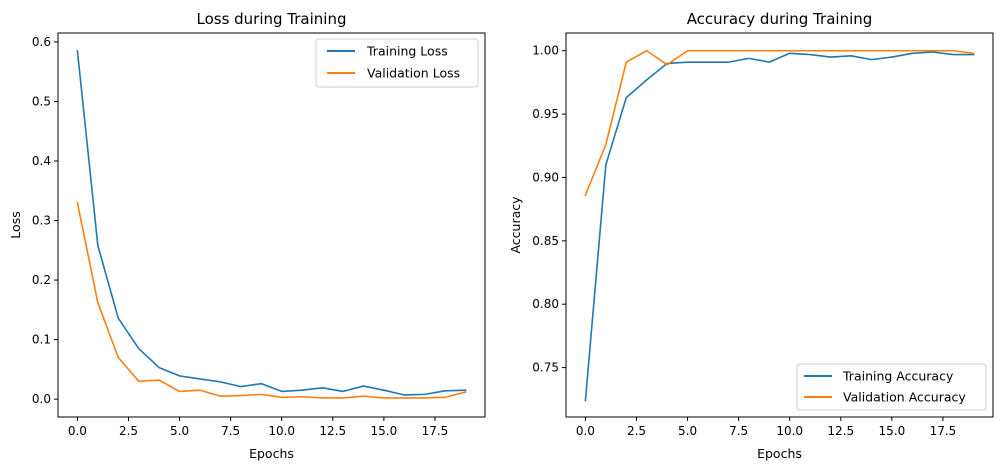  I want to click on chart-title: Accuracy during Training, so click(780, 19).